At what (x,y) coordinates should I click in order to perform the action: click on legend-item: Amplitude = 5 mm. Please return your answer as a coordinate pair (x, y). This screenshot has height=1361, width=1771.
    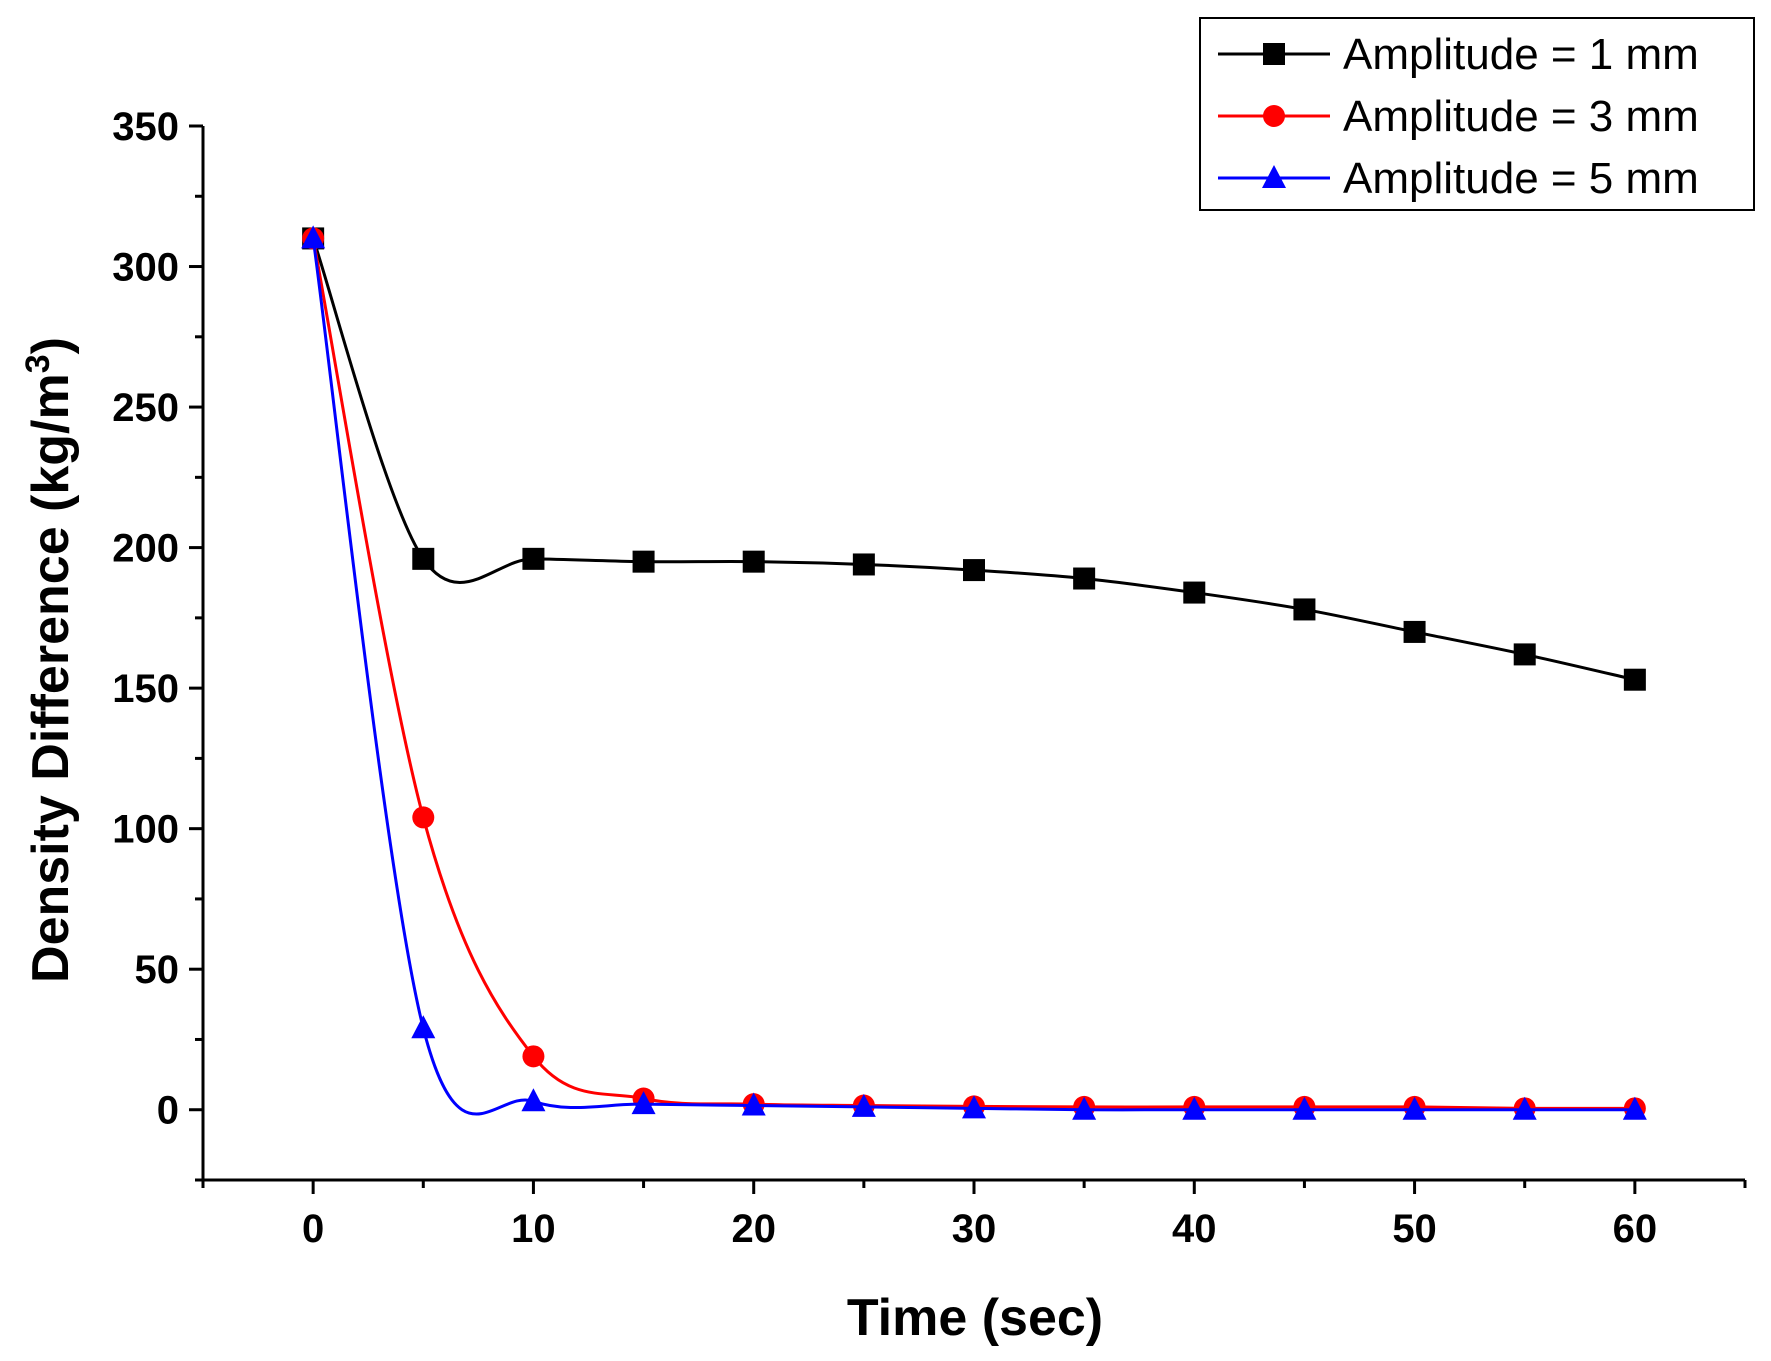
    Looking at the image, I should click on (1458, 178).